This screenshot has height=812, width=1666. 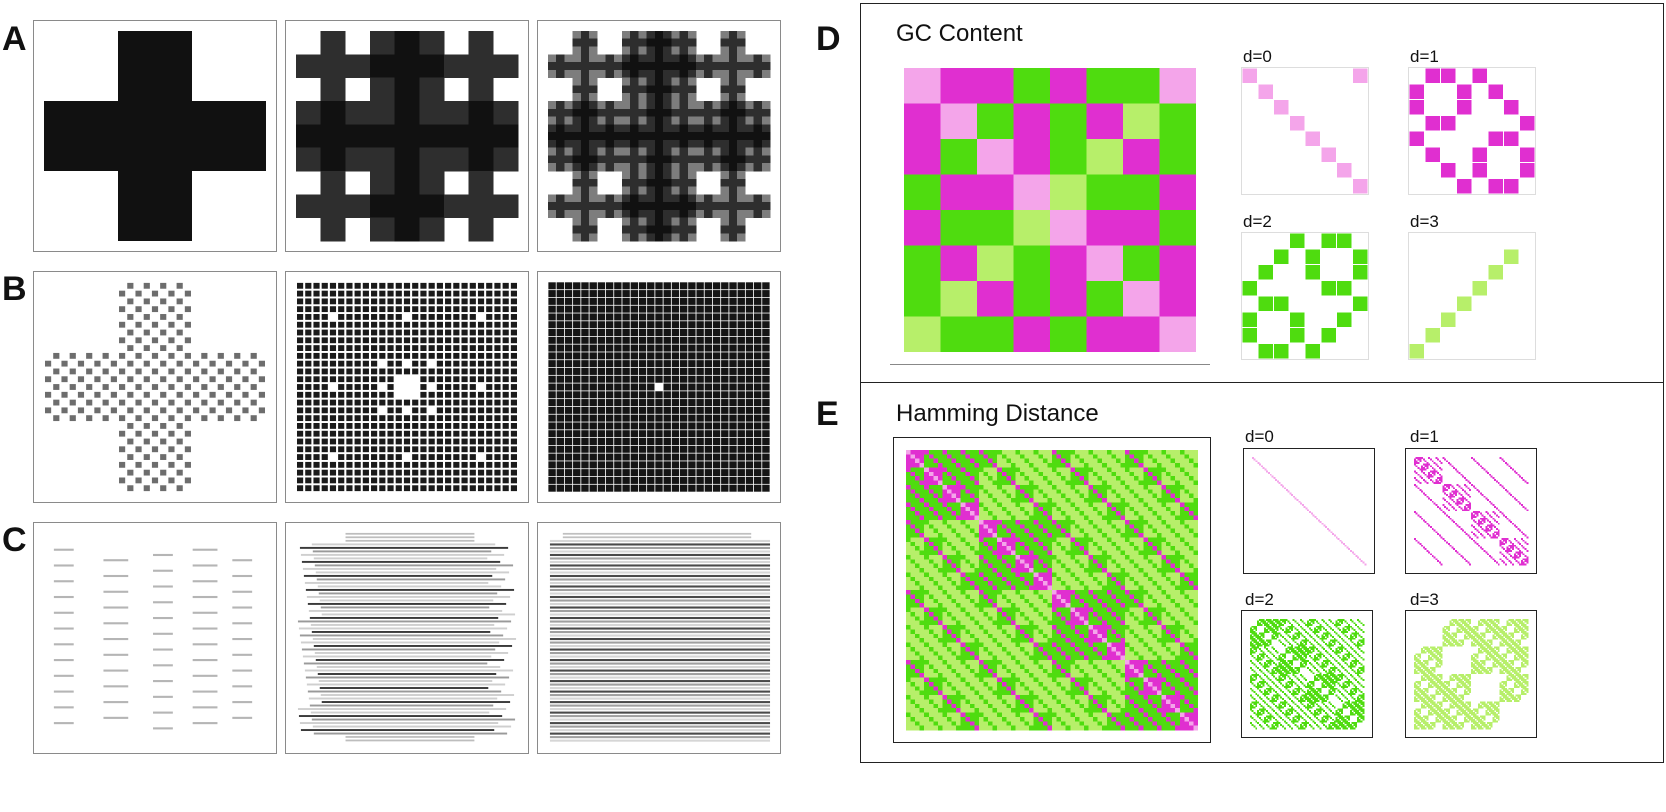 I want to click on gc-cell-d0, so click(x=1177, y=86).